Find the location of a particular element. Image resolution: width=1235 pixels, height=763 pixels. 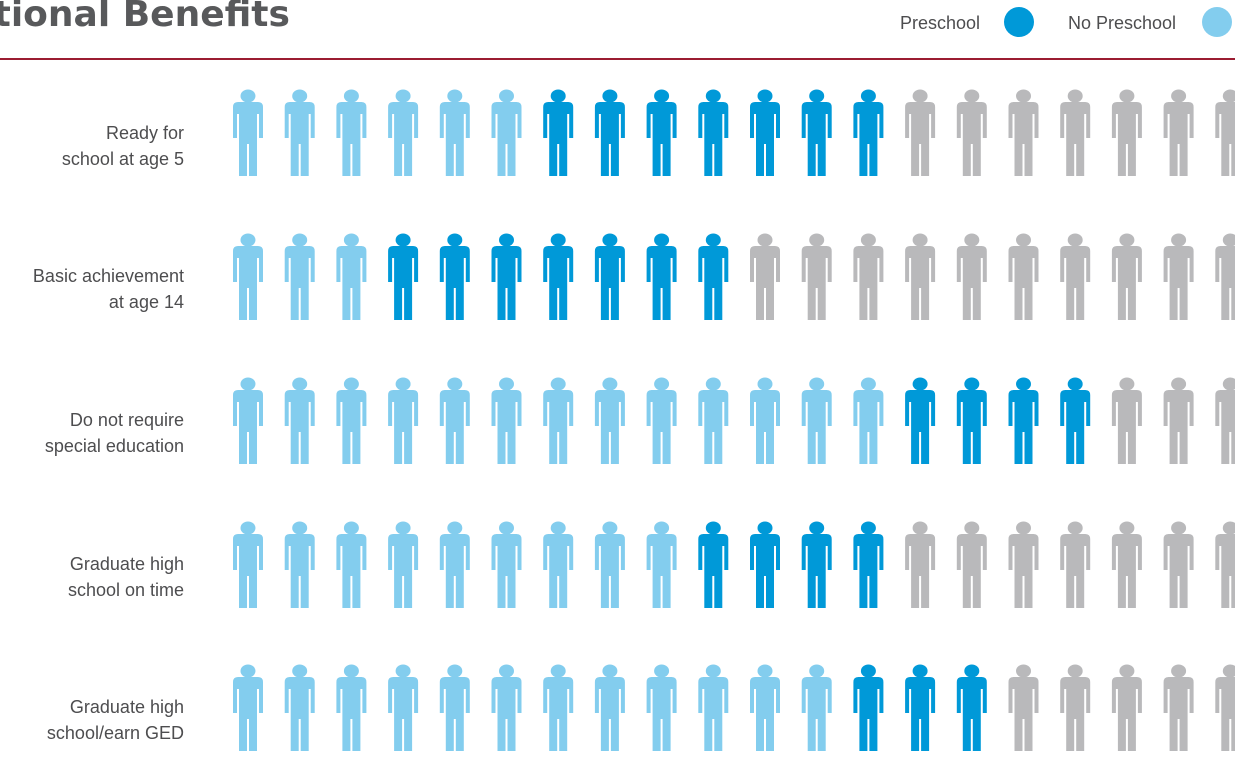

legend-label-preschool: Preschool is located at coordinates (940, 23).